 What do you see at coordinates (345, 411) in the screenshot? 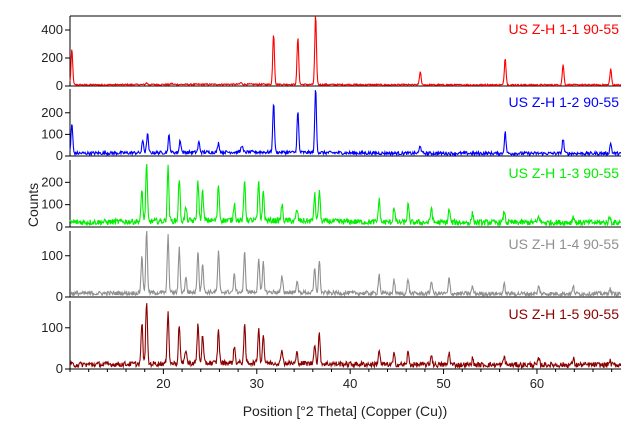
I see `x-axis-title: Position [°2 Theta] (Copper (Cu))` at bounding box center [345, 411].